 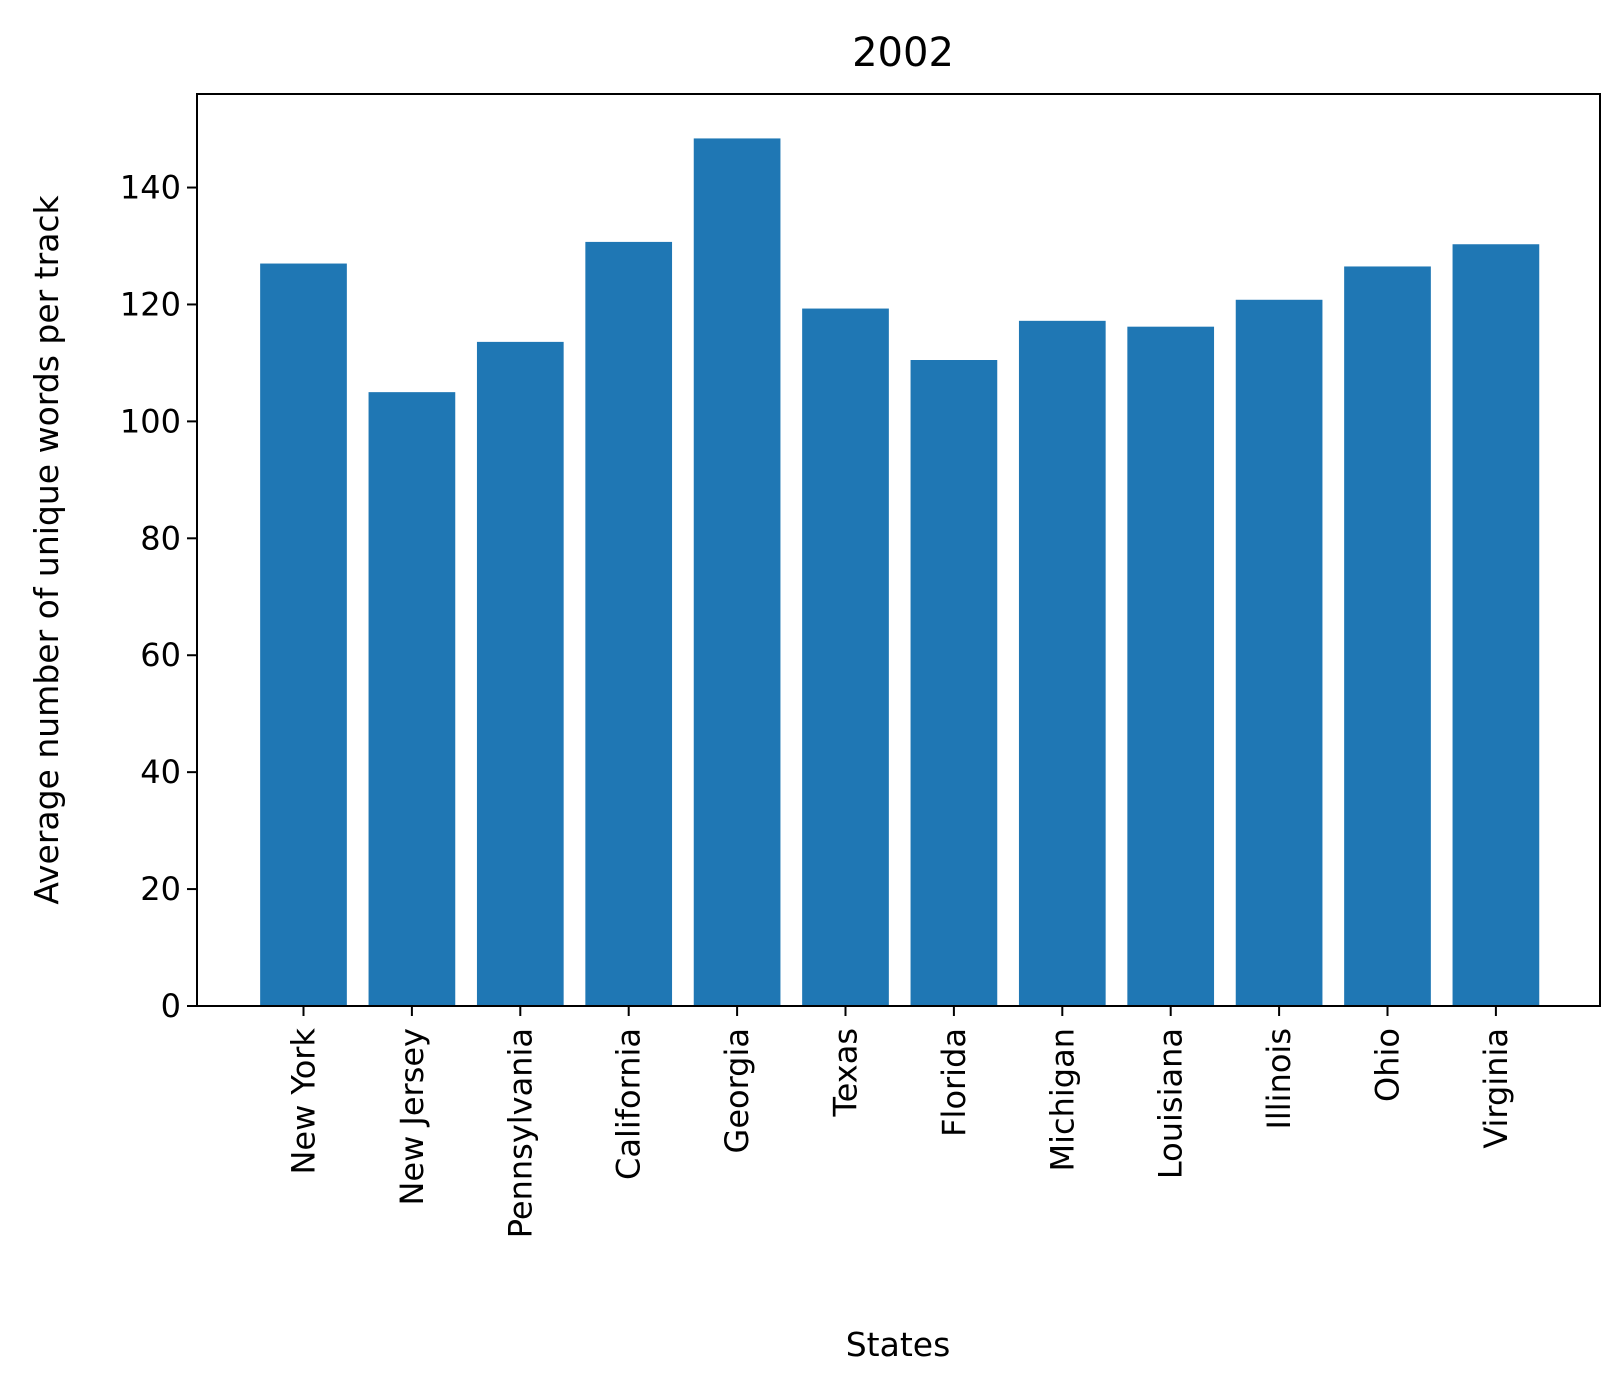 What do you see at coordinates (304, 1101) in the screenshot?
I see `x-tick-label: New York` at bounding box center [304, 1101].